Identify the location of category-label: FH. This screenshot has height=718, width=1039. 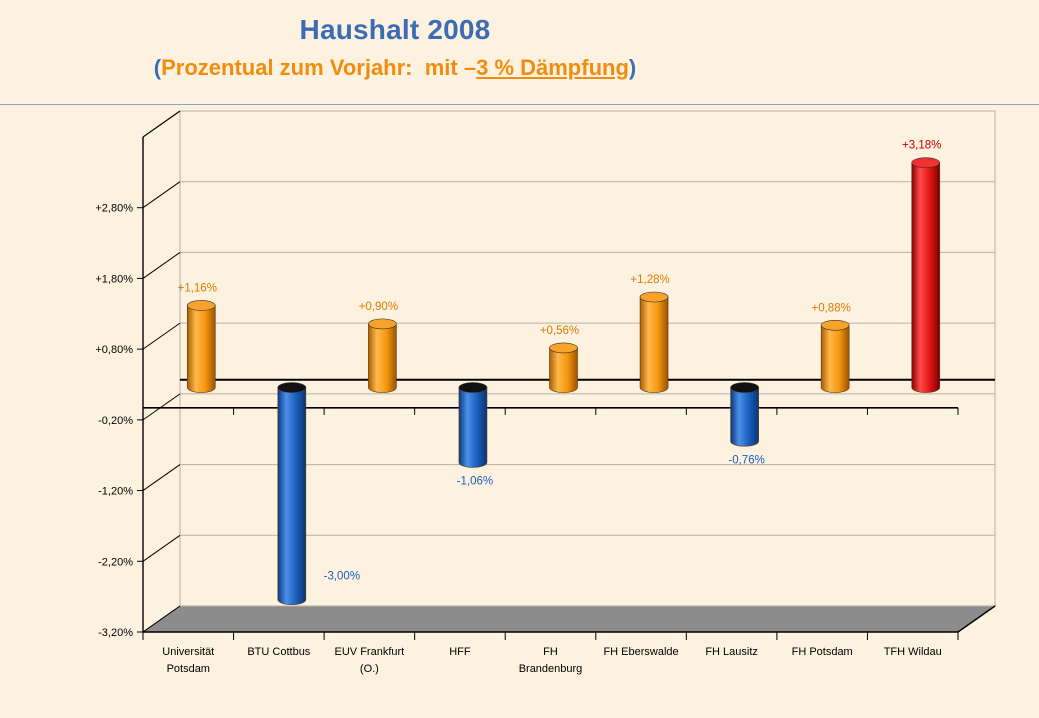
(550, 652).